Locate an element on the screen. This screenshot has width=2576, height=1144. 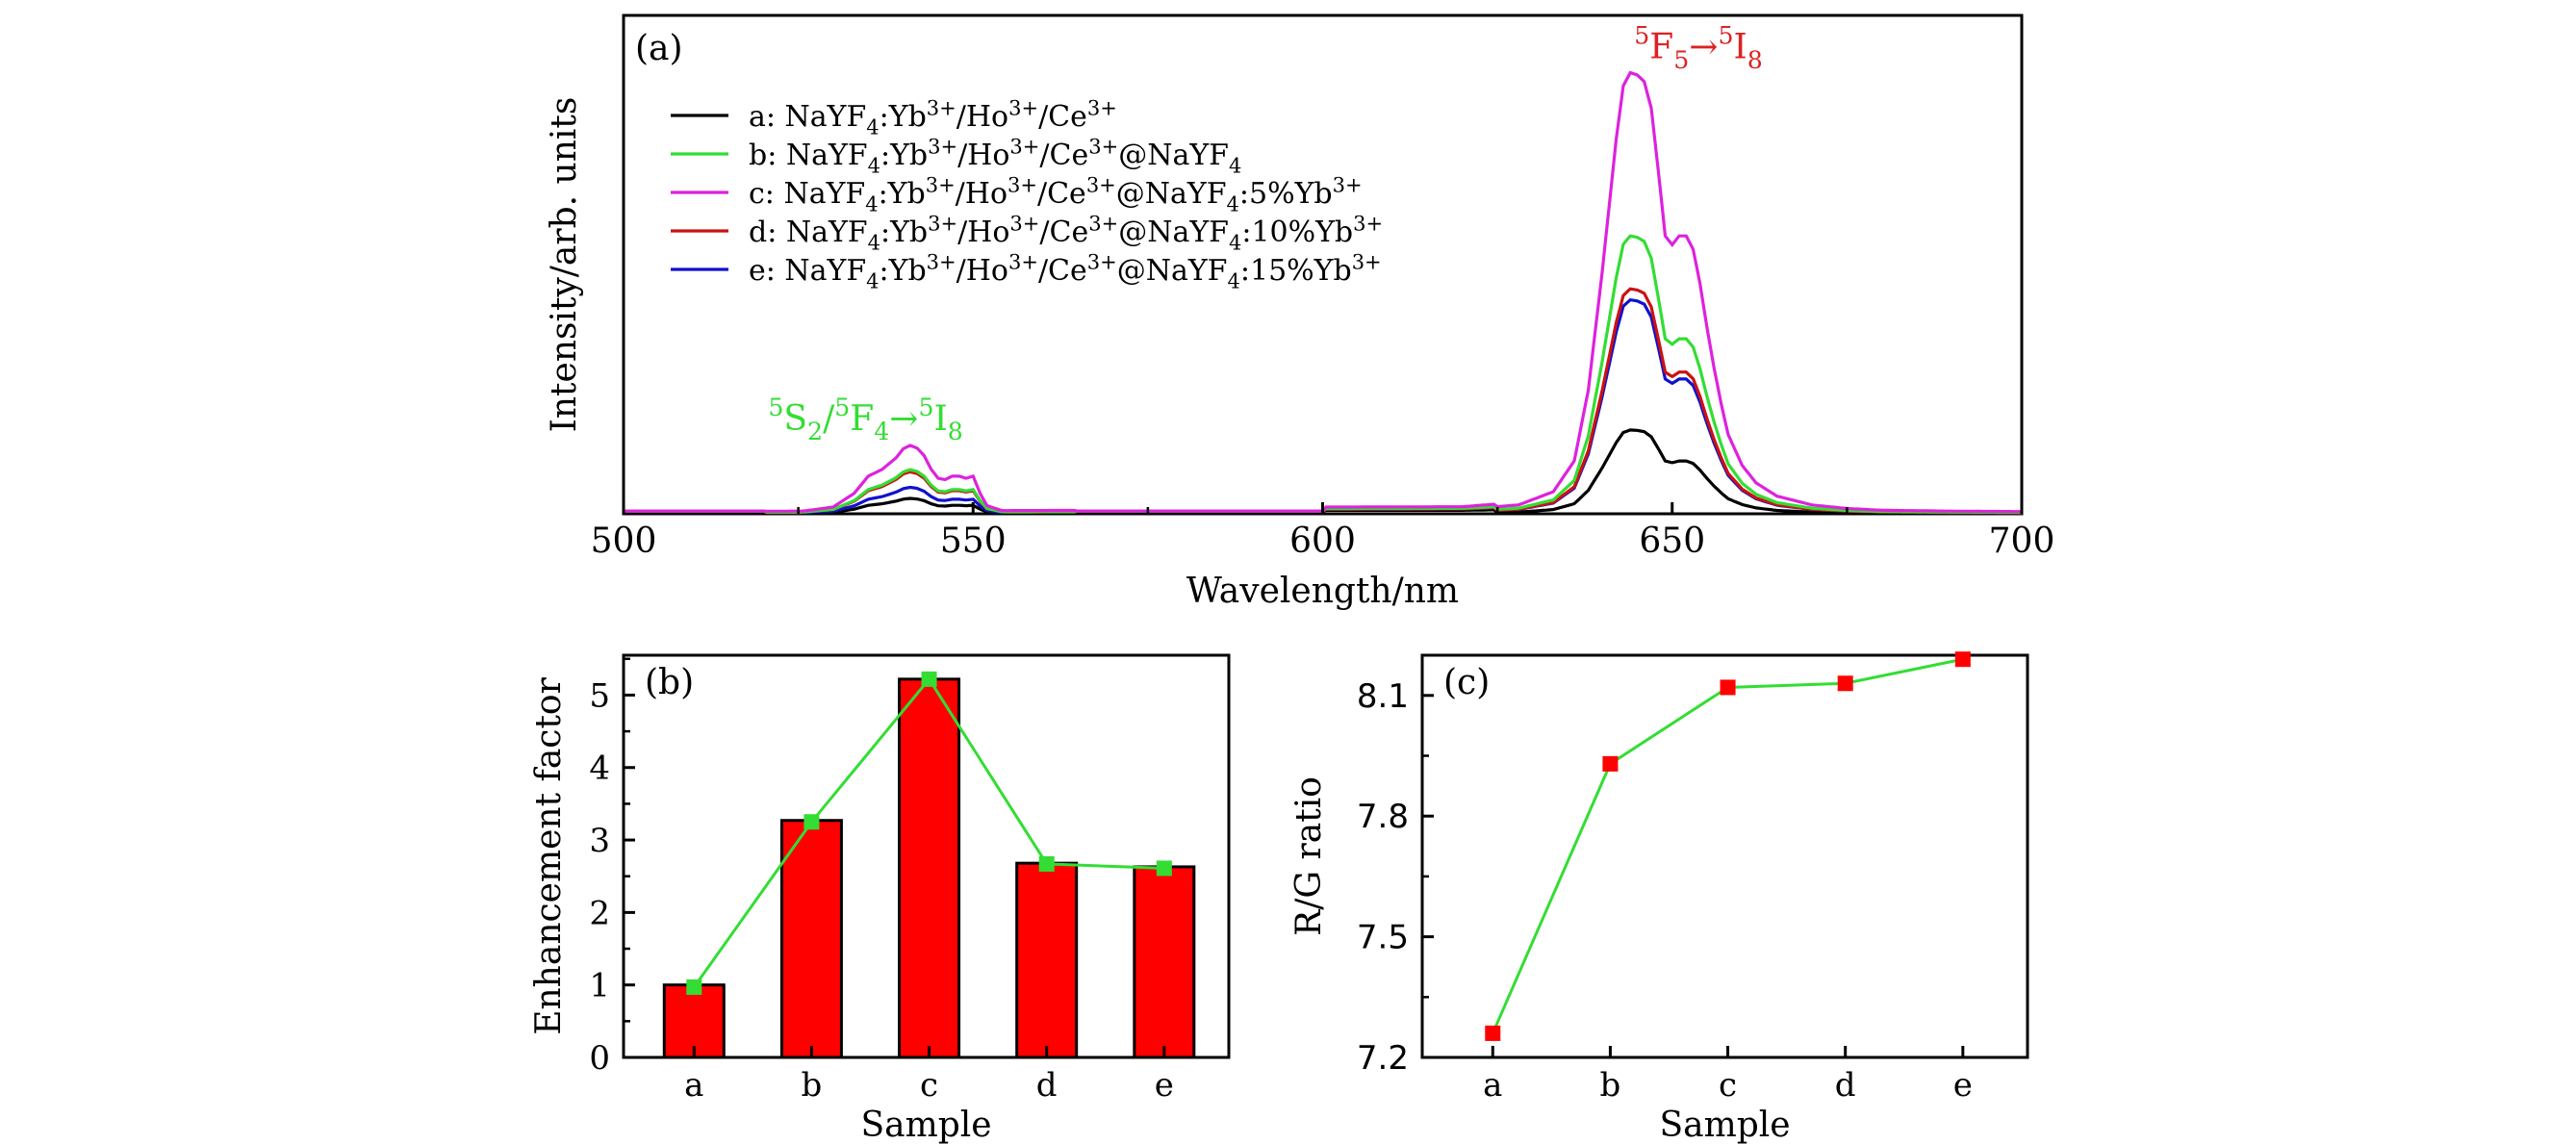
y-tick-label: 7.5 is located at coordinates (1383, 938).